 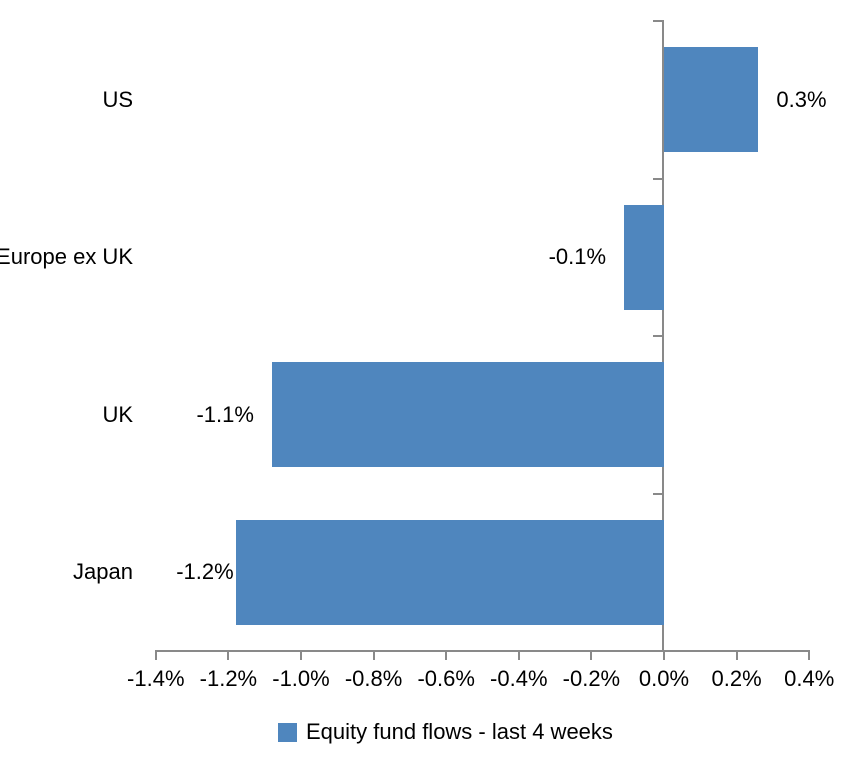 What do you see at coordinates (577, 257) in the screenshot?
I see `bar-value-label: -0.1%` at bounding box center [577, 257].